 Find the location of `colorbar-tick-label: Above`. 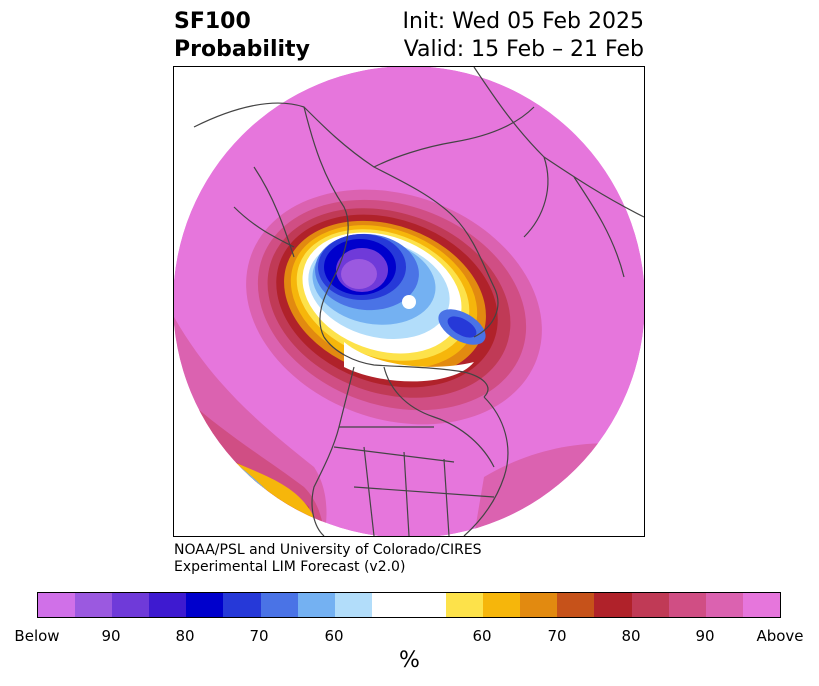

colorbar-tick-label: Above is located at coordinates (780, 636).